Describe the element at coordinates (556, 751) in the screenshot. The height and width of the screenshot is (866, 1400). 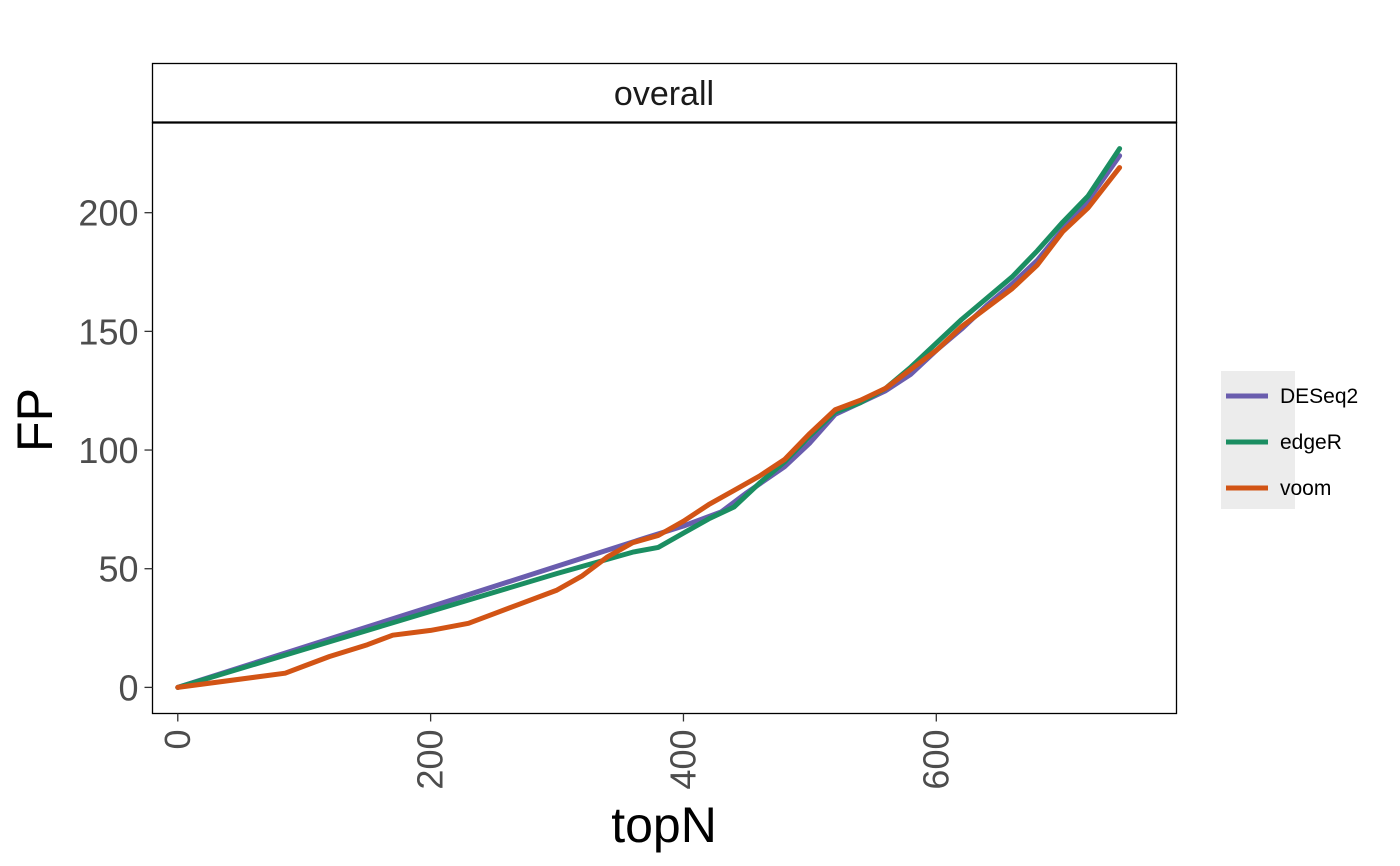
I see `x-axis: 0 200 400 600` at that location.